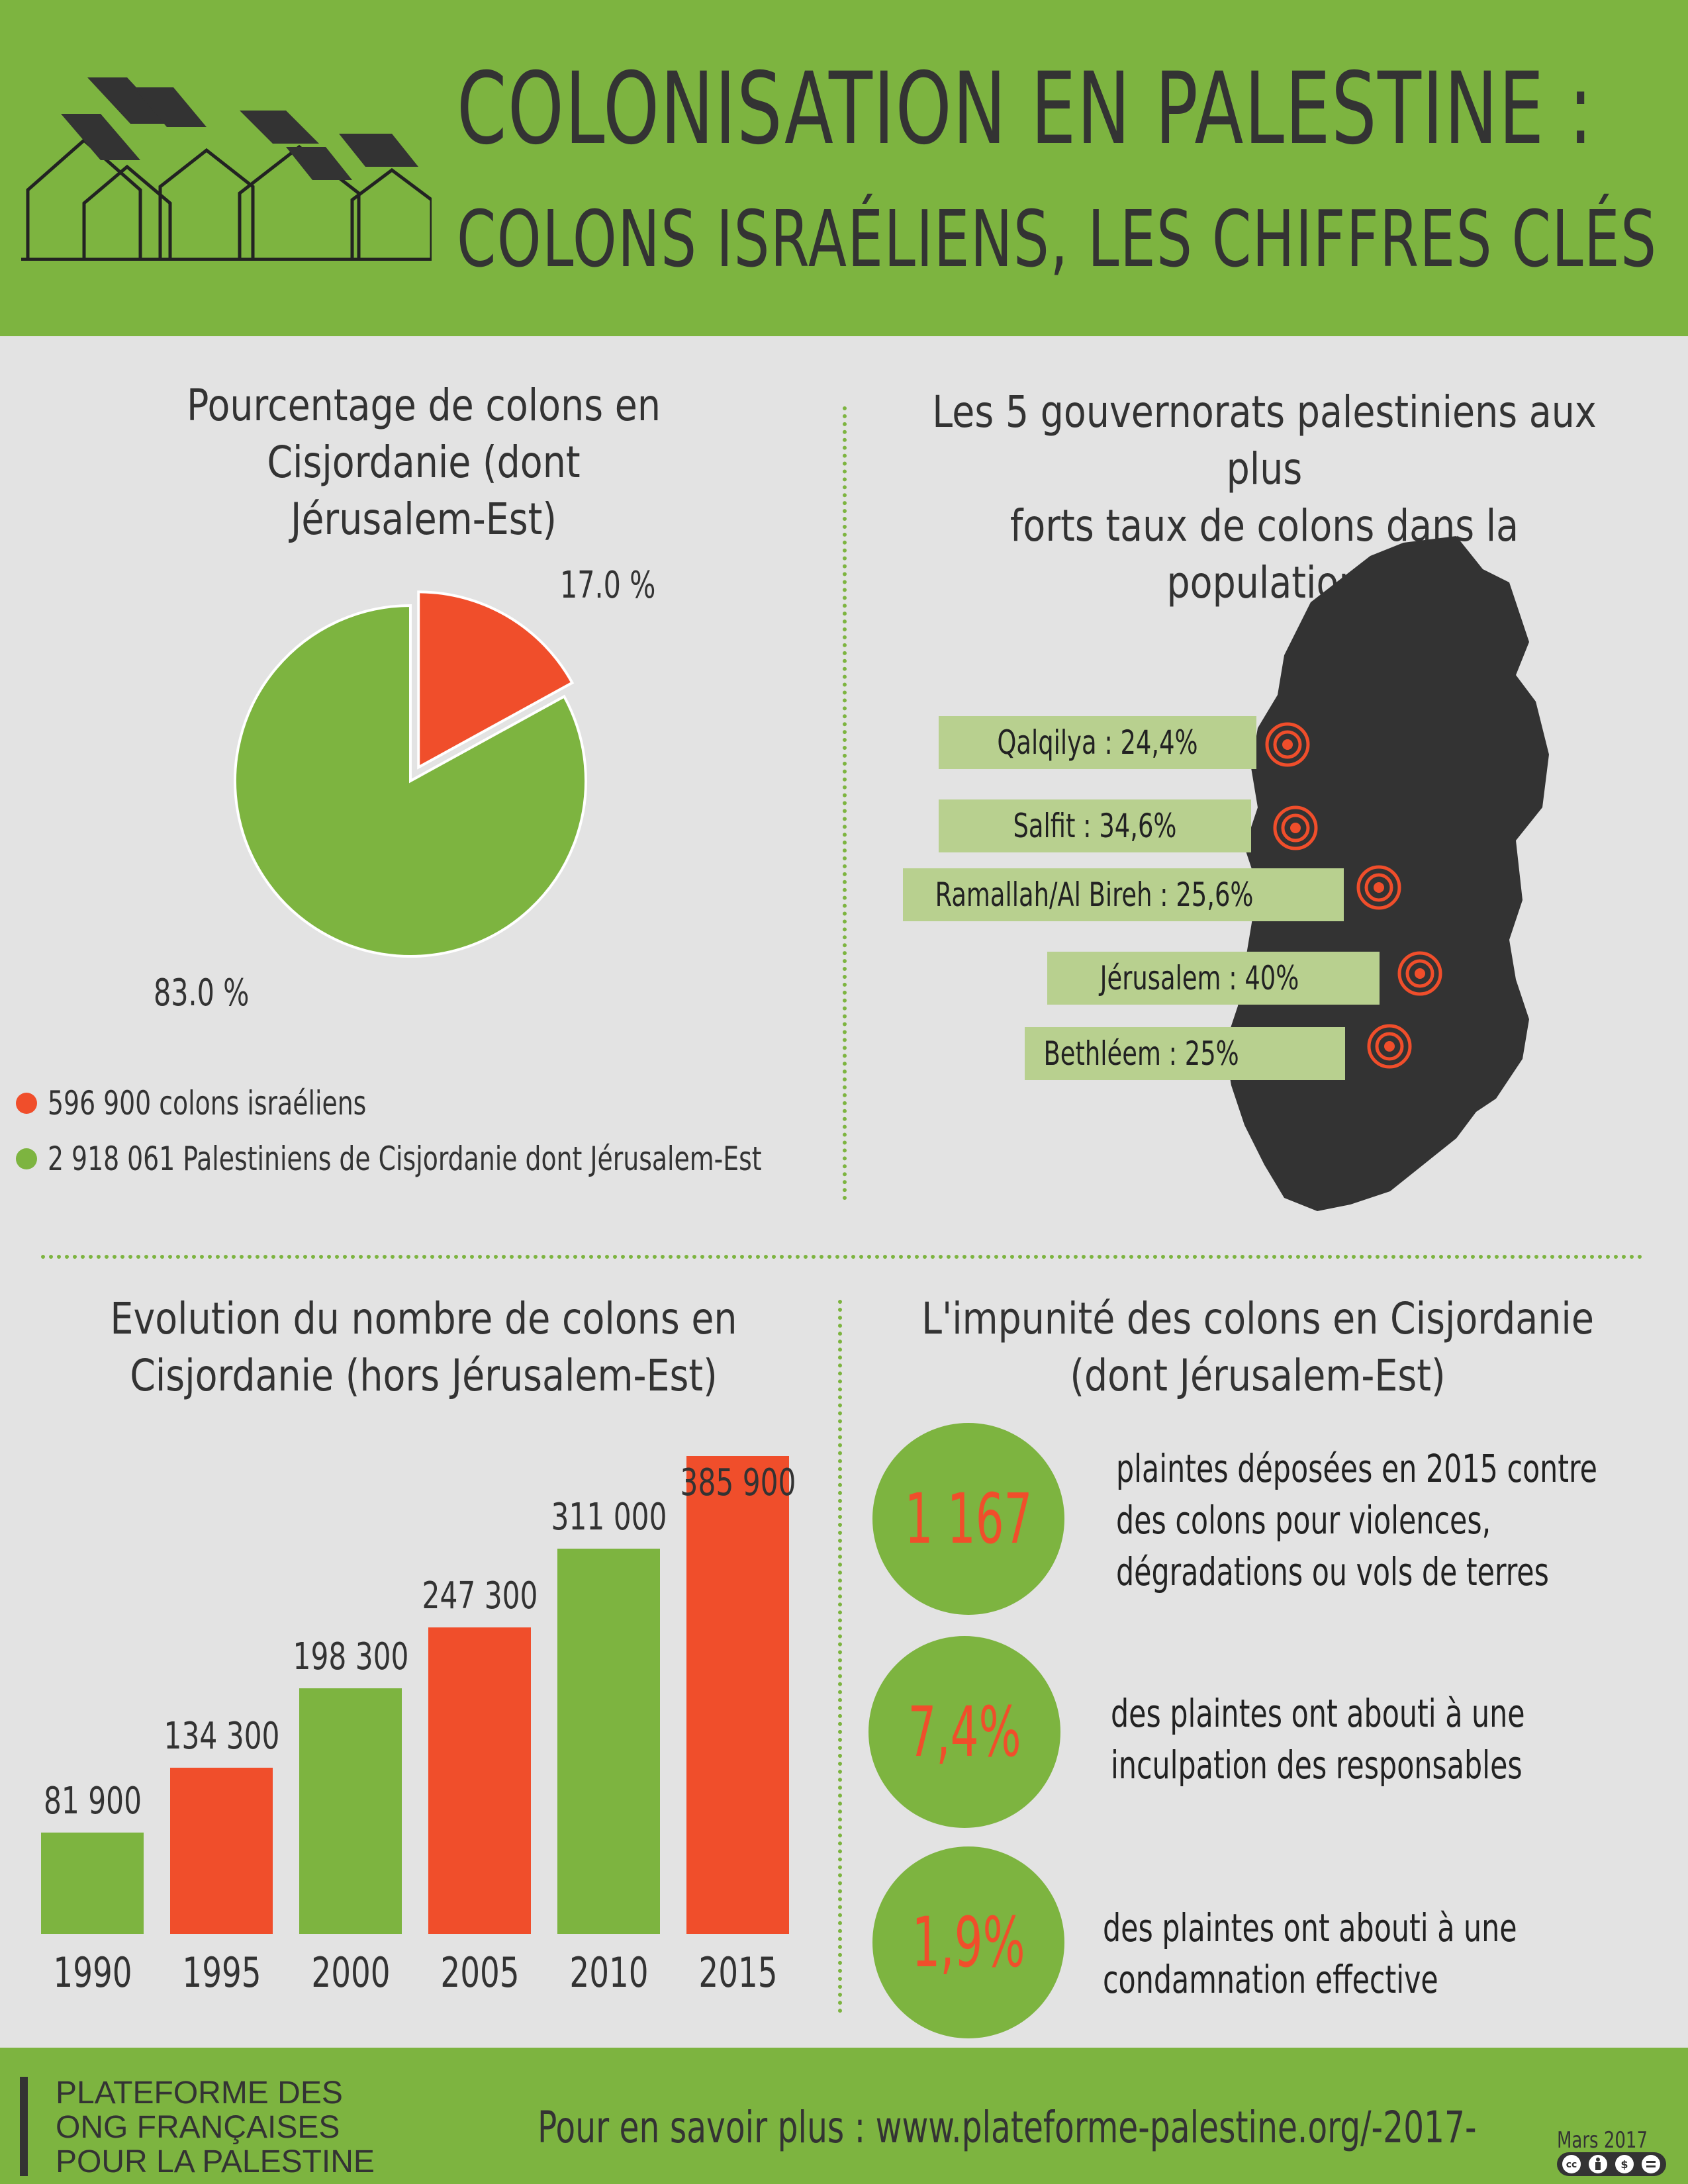 The image size is (1688, 2184). I want to click on governorate-label-jerusalem: Jérusalem : 40%, so click(1199, 978).